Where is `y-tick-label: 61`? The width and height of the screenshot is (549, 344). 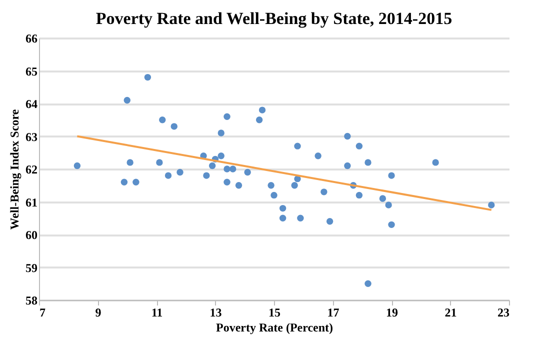
y-tick-label: 61 is located at coordinates (32, 202).